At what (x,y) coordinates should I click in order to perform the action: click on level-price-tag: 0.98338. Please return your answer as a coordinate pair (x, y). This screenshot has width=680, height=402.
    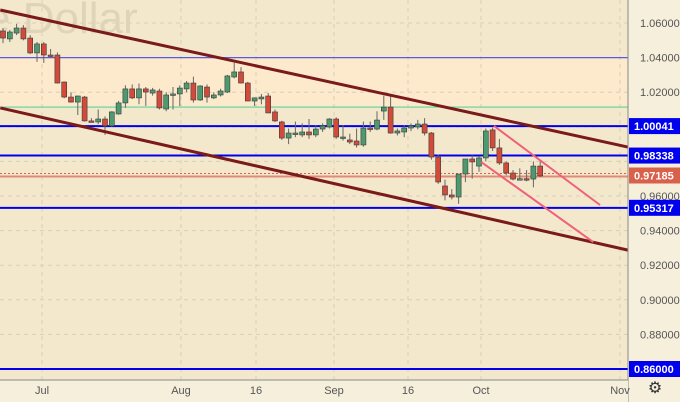
    Looking at the image, I should click on (654, 157).